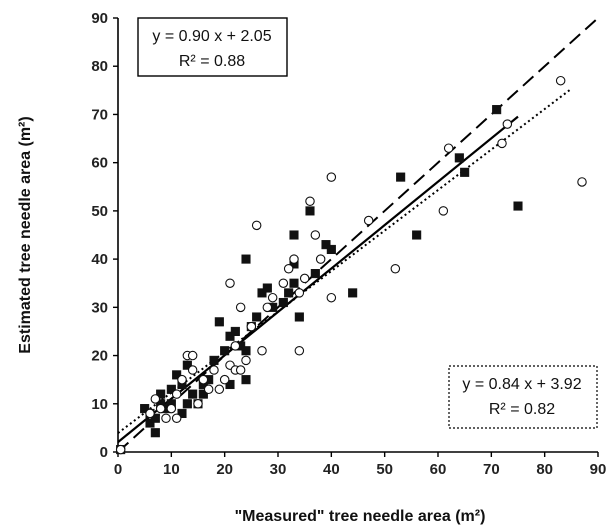 The width and height of the screenshot is (613, 530). Describe the element at coordinates (522, 409) in the screenshot. I see `r2-dotted-text: R² = 0.82` at that location.